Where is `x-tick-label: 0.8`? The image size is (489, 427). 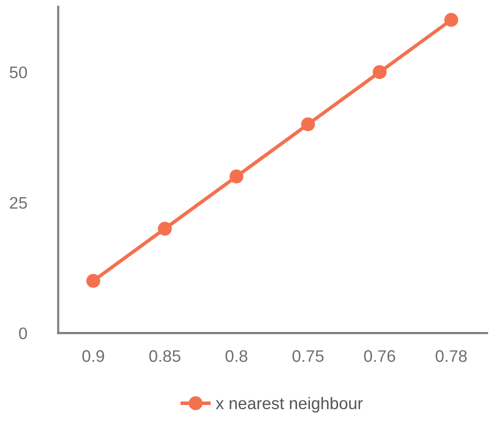
x-tick-label: 0.8 is located at coordinates (237, 356).